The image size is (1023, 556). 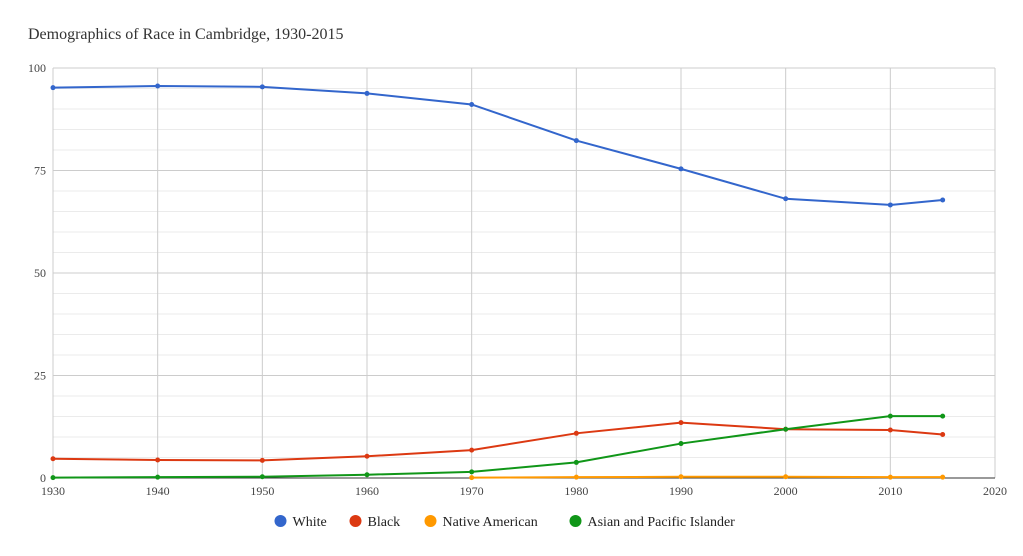 I want to click on x-tick-label: 1960, so click(x=367, y=491).